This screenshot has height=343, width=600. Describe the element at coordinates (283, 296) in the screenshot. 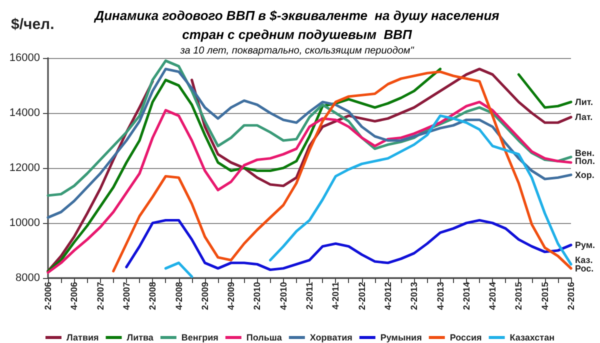

I see `x-tick-label: 4-2010` at that location.